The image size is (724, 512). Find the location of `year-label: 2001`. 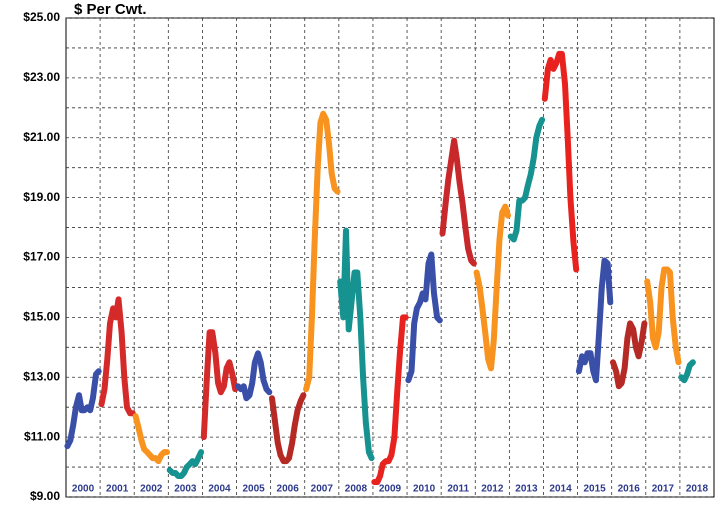

year-label: 2001 is located at coordinates (117, 489).